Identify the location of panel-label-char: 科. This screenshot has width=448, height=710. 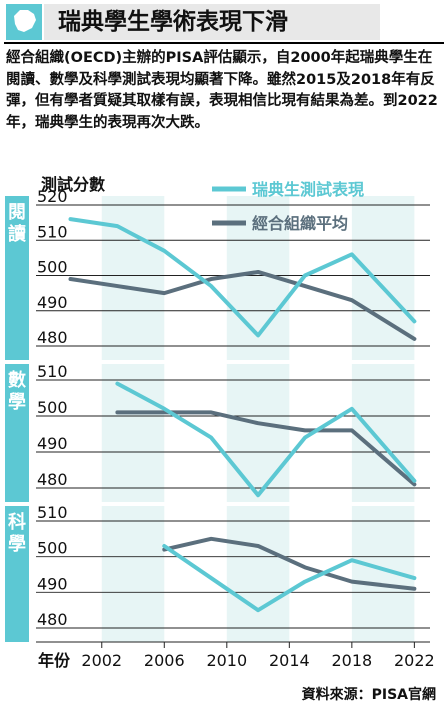
(17, 522).